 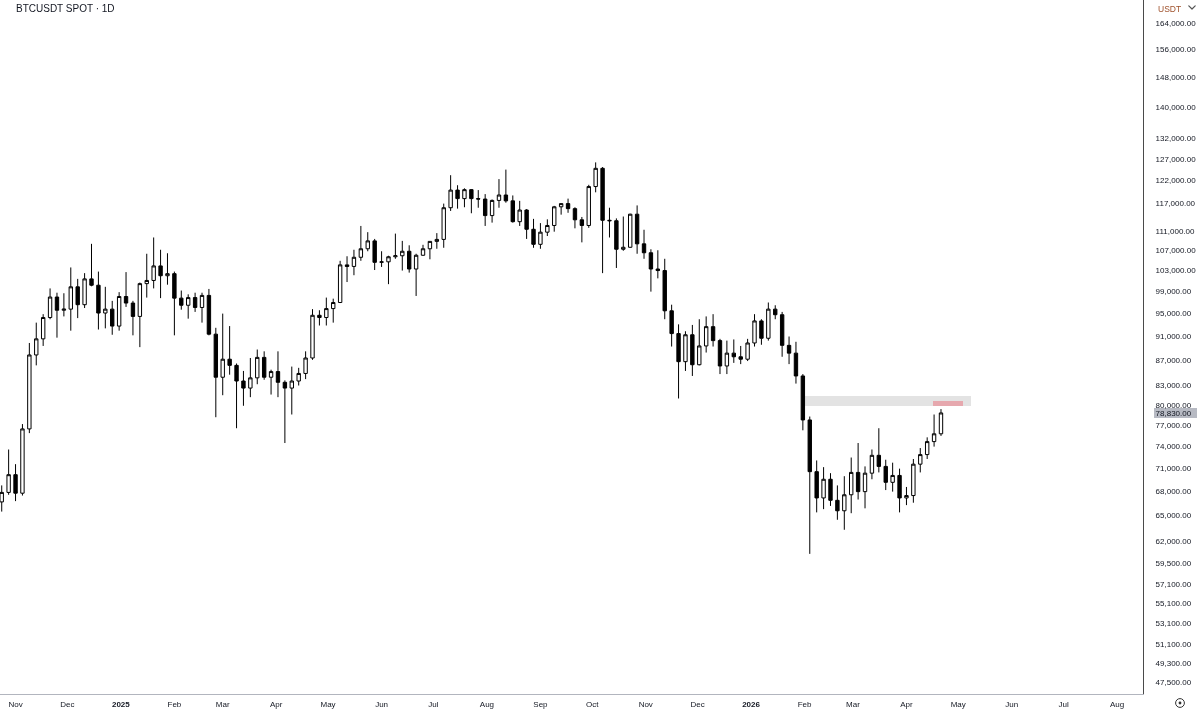 What do you see at coordinates (1173, 337) in the screenshot?
I see `y-tick-label: 91,000.00` at bounding box center [1173, 337].